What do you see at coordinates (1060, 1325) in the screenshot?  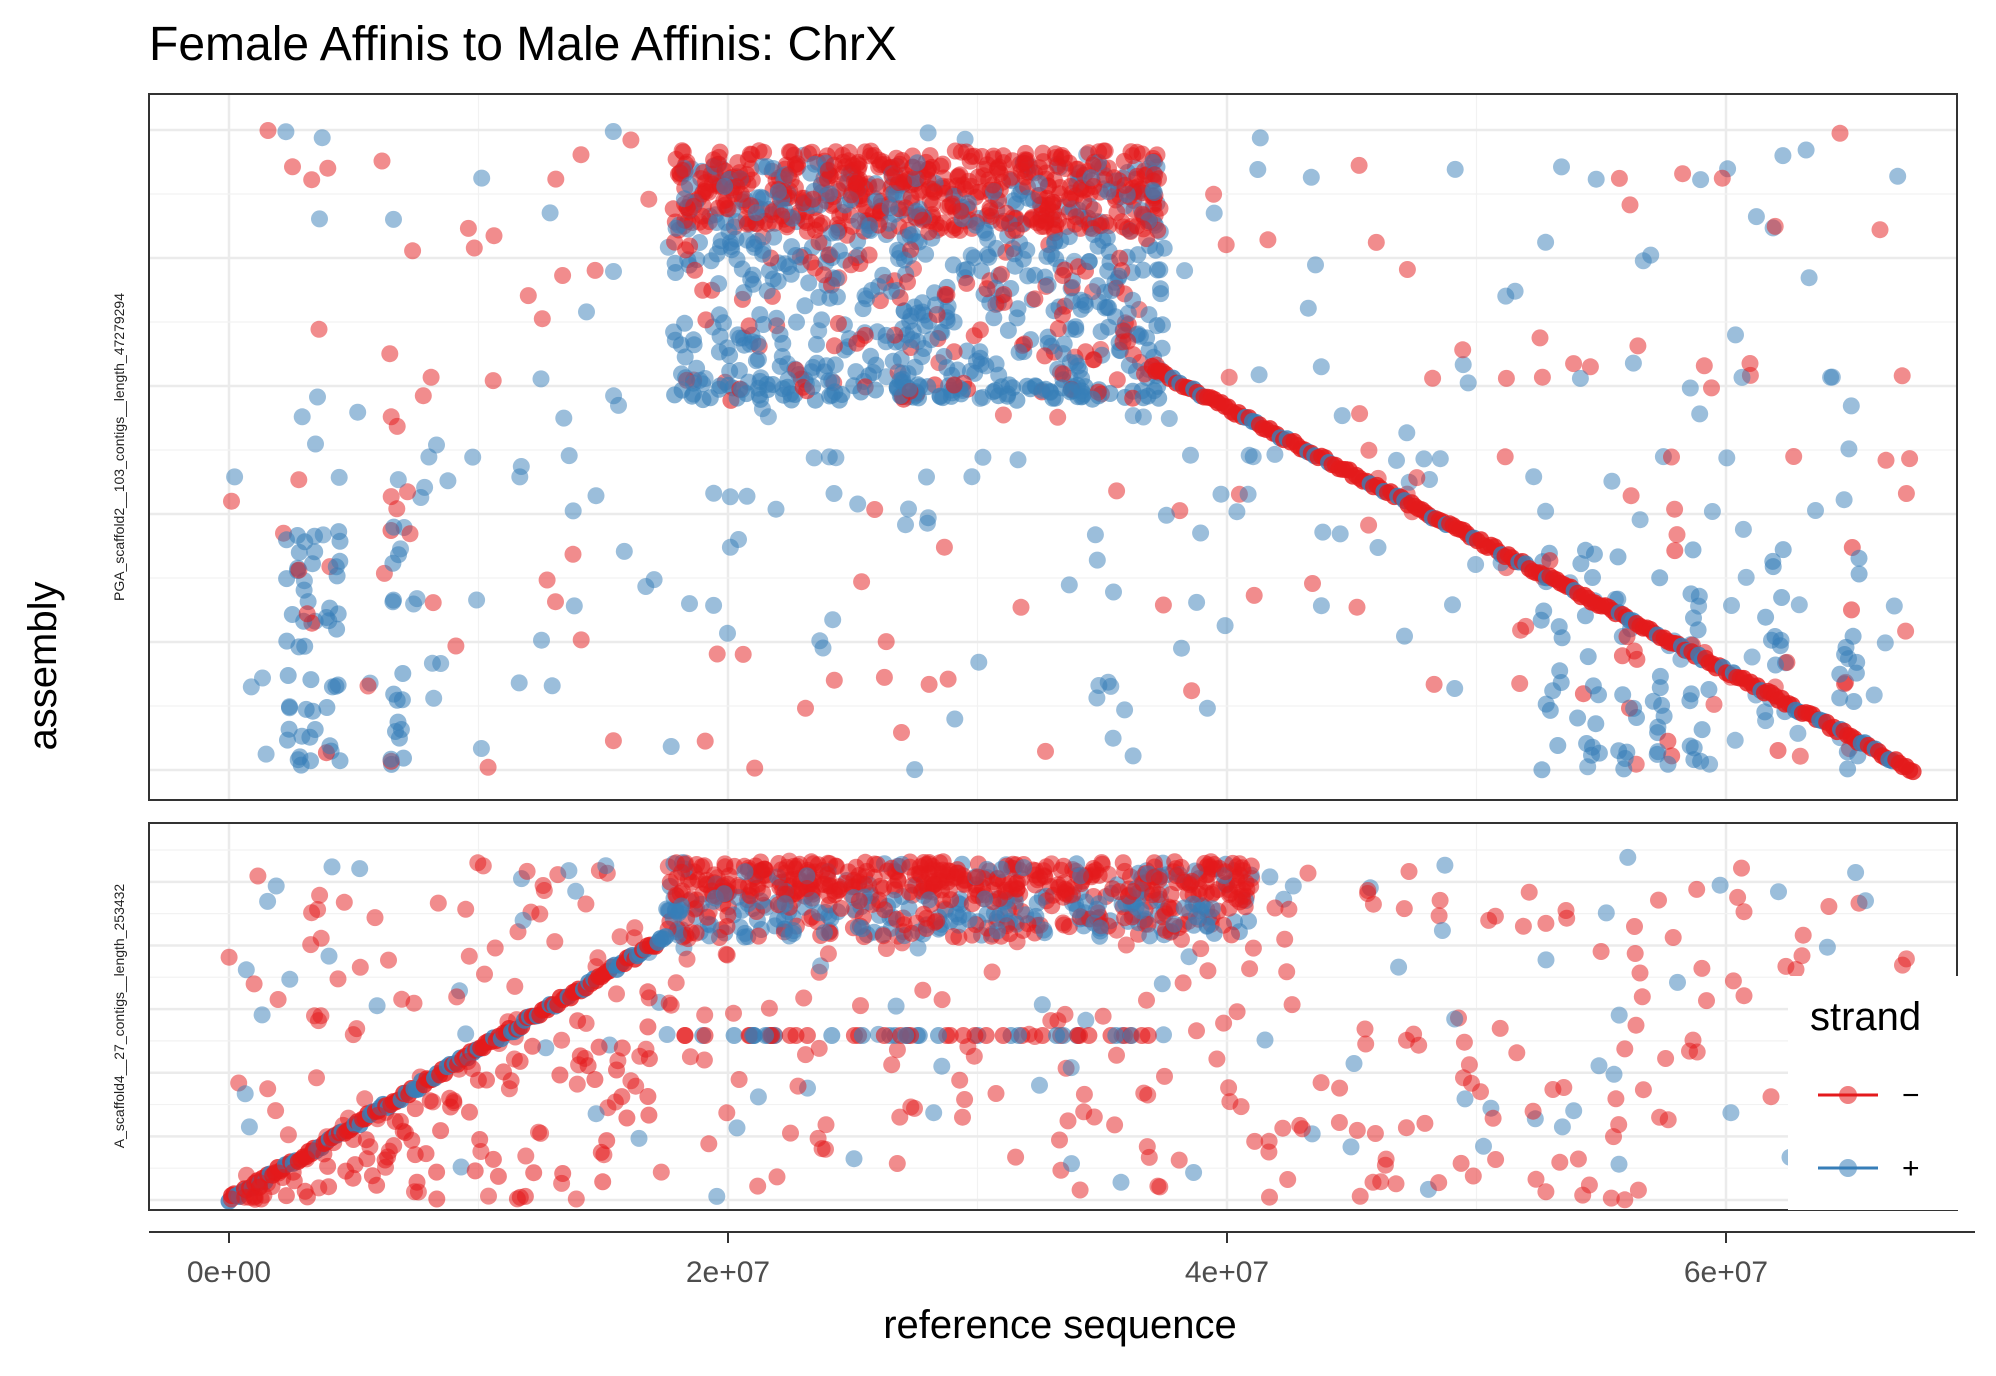 I see `x-axis-title: reference sequence` at bounding box center [1060, 1325].